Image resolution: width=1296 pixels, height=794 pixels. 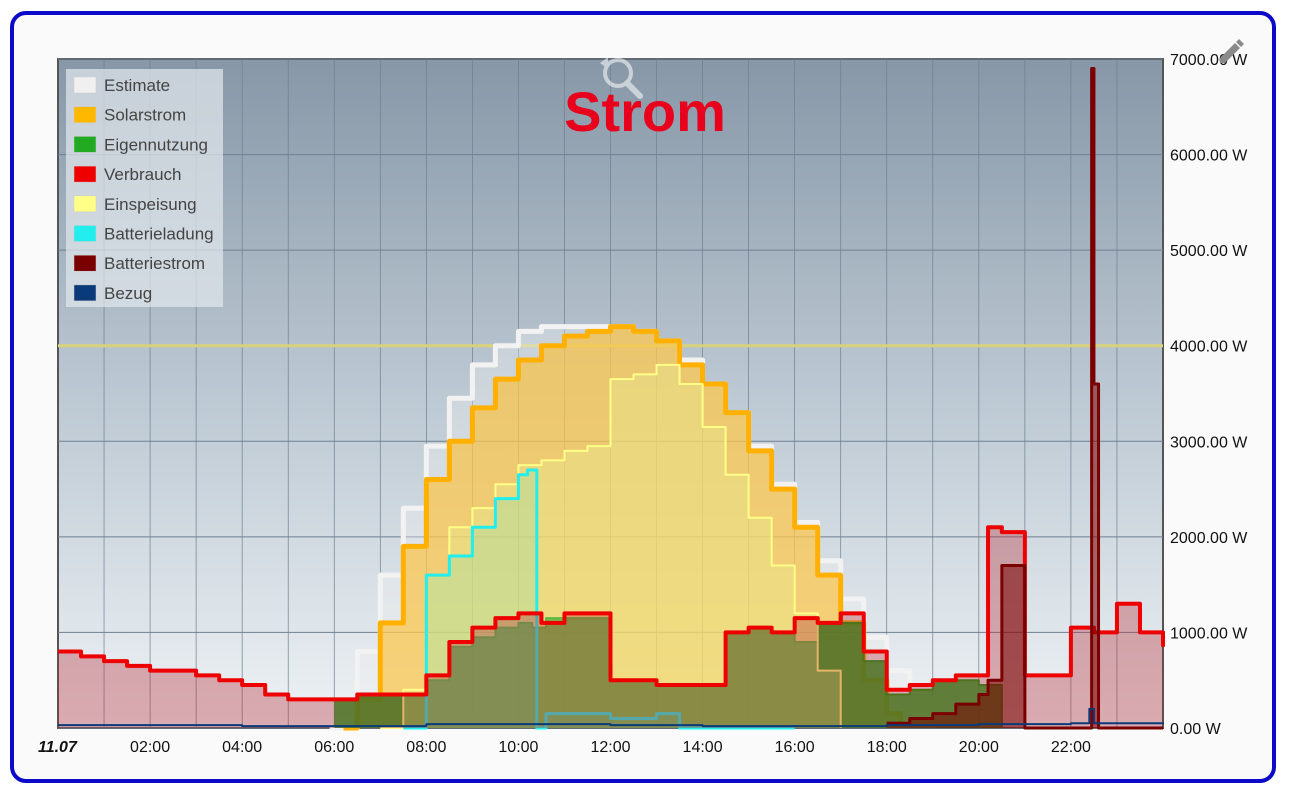 What do you see at coordinates (143, 174) in the screenshot?
I see `legend-item: Verbrauch` at bounding box center [143, 174].